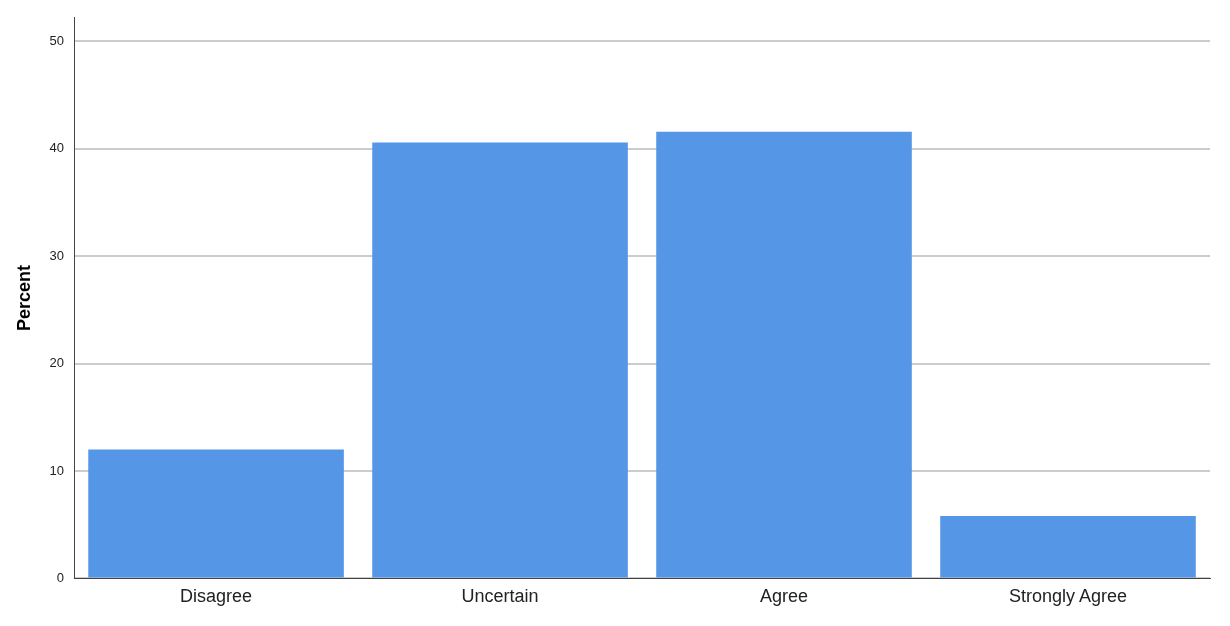 Image resolution: width=1230 pixels, height=626 pixels. I want to click on y-tick-label: 40, so click(57, 148).